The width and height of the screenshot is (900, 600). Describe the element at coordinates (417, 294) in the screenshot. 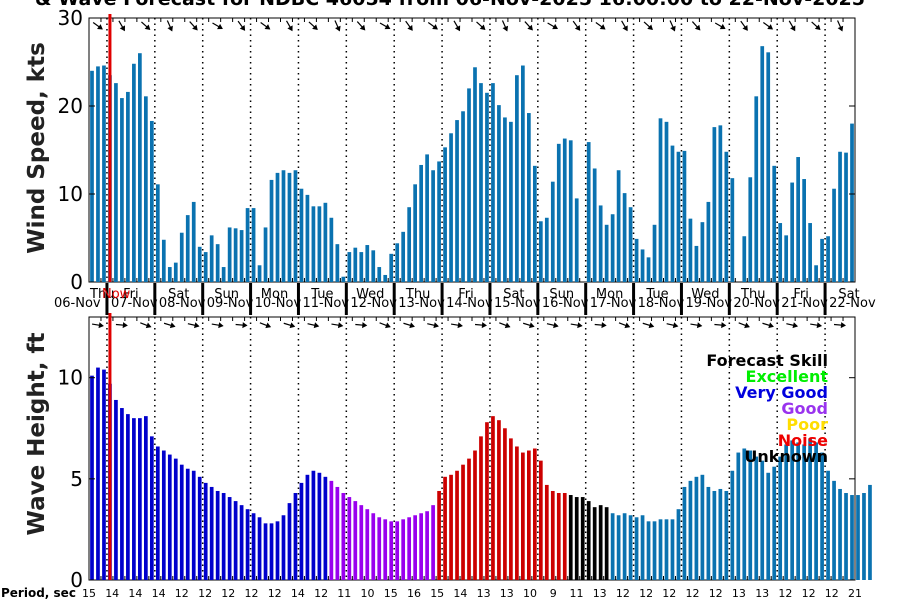

I see `day-name-label: Thu` at that location.